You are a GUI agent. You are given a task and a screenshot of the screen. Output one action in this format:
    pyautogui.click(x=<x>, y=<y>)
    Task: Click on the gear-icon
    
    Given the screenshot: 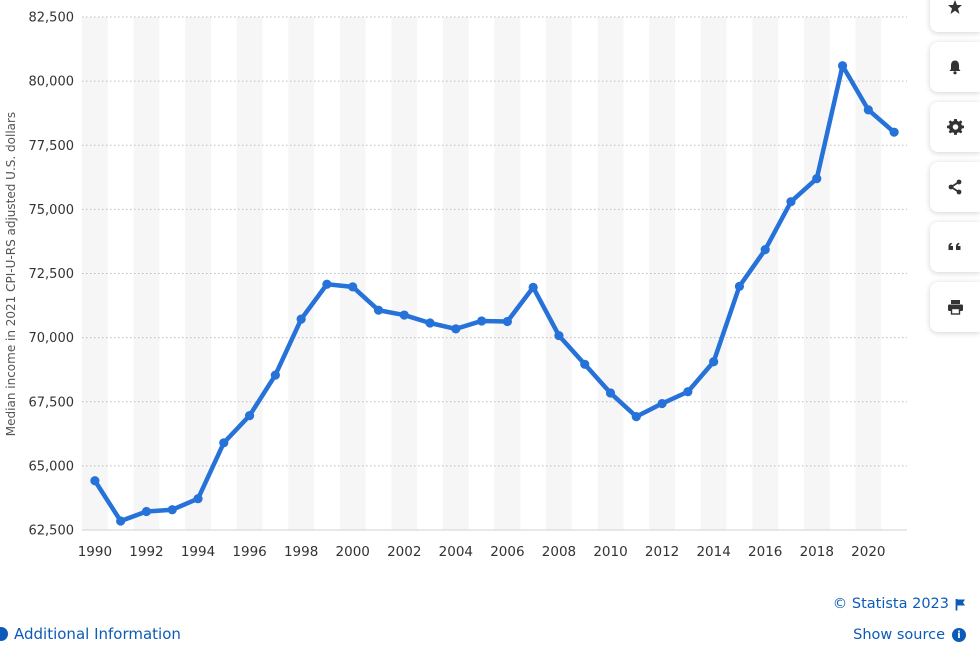 What is the action you would take?
    pyautogui.click(x=955, y=126)
    